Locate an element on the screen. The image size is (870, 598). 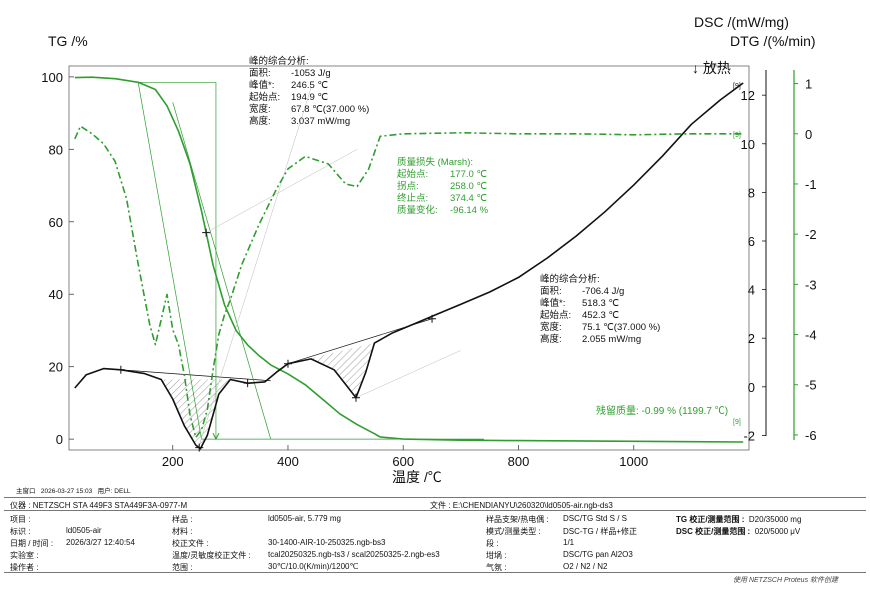
svg-text: 67.8 ℃(37.000 %) is located at coordinates (330, 109).